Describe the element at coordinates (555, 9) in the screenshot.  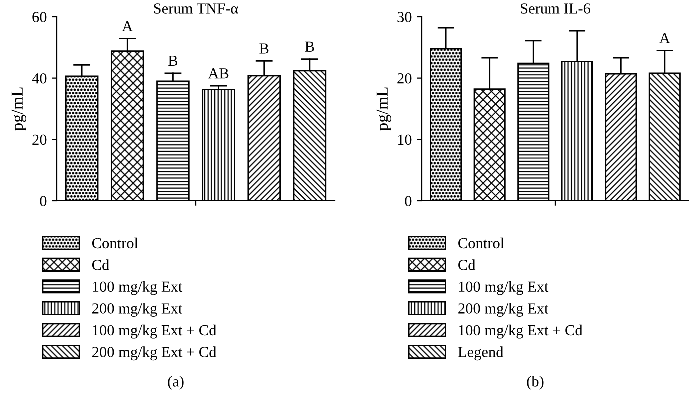
I see `chart-title: Serum IL-6` at that location.